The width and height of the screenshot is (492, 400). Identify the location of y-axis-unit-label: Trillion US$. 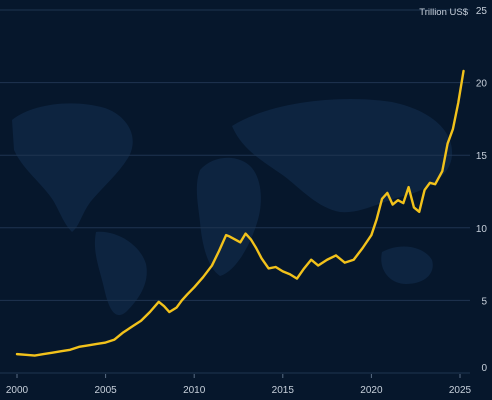
(443, 12).